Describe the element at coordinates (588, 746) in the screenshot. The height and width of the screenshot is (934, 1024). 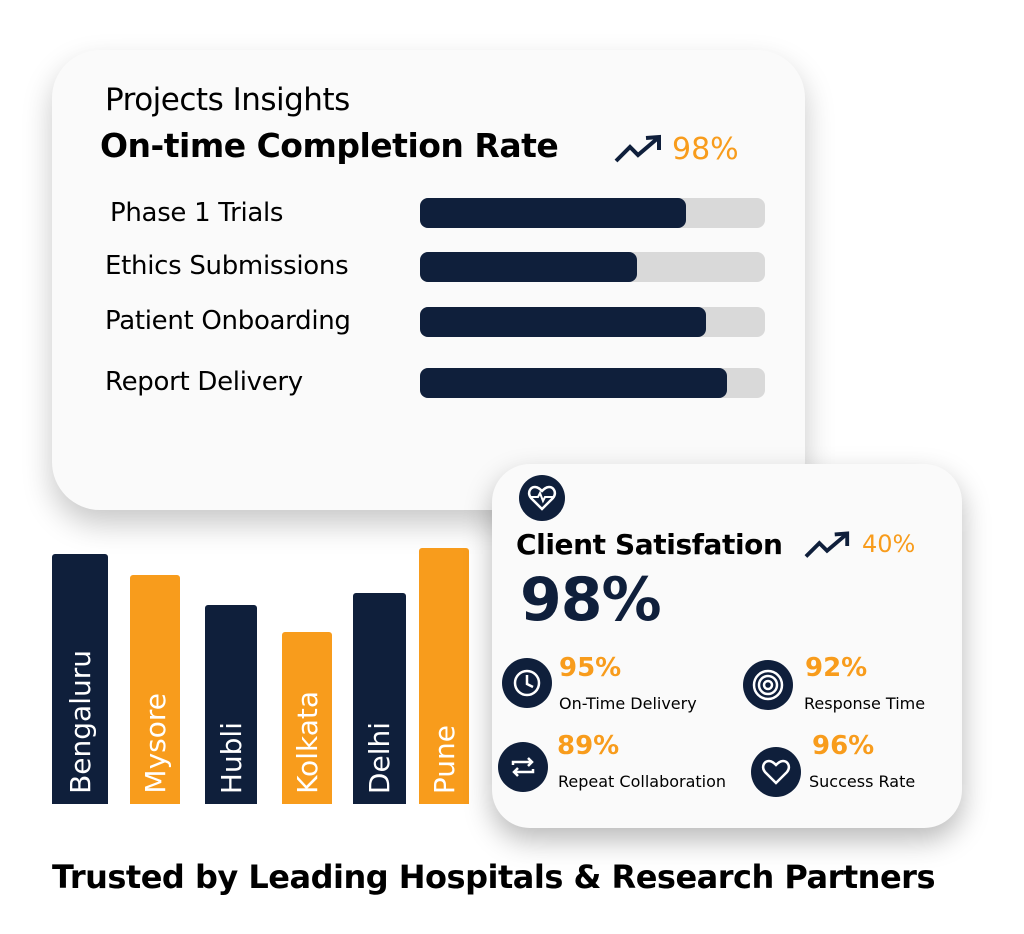
I see `metric-value: 89%` at that location.